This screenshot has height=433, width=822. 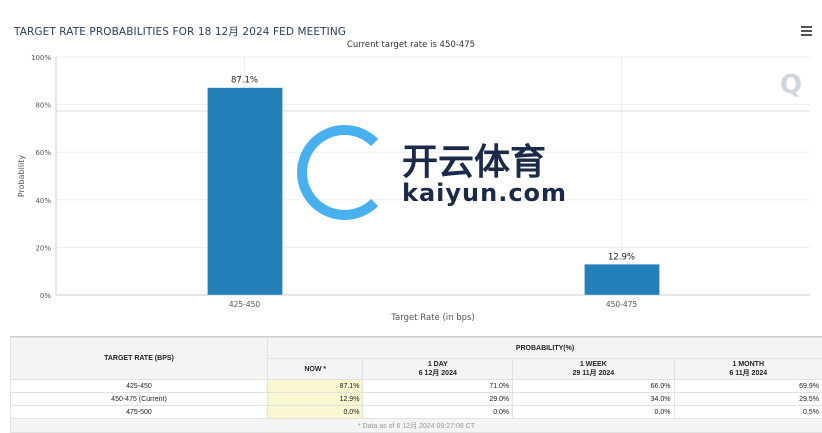 I want to click on y-tick-label: 40%, so click(x=43, y=201).